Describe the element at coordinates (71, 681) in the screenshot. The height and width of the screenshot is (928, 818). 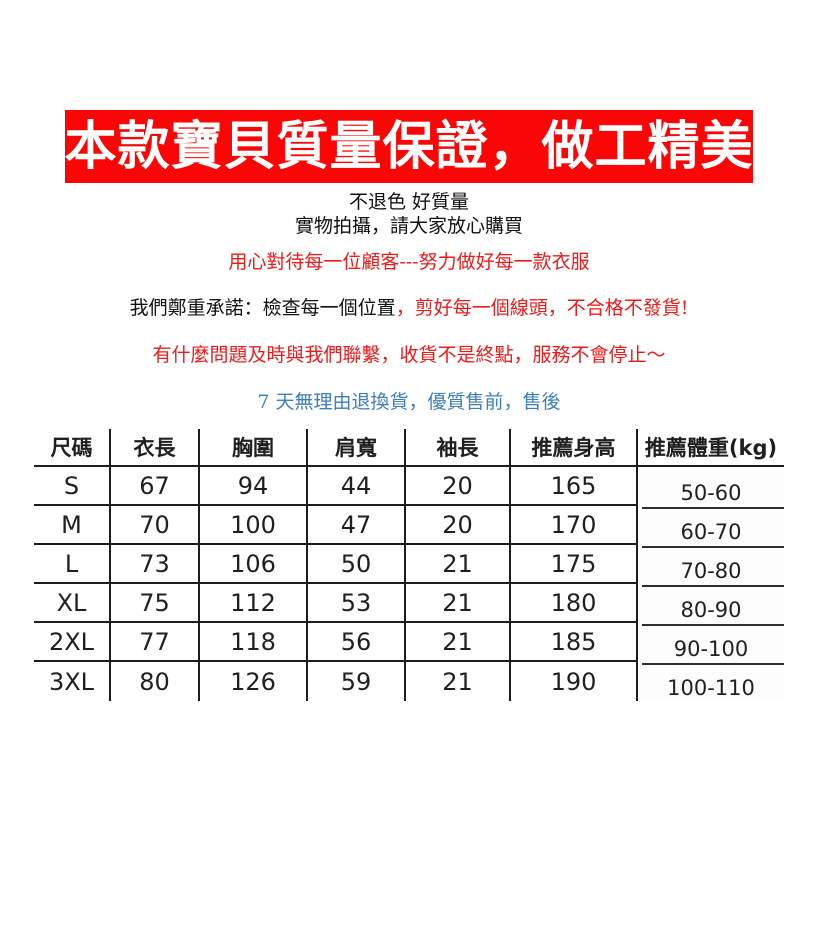
I see `table-cell-size: 3XL` at that location.